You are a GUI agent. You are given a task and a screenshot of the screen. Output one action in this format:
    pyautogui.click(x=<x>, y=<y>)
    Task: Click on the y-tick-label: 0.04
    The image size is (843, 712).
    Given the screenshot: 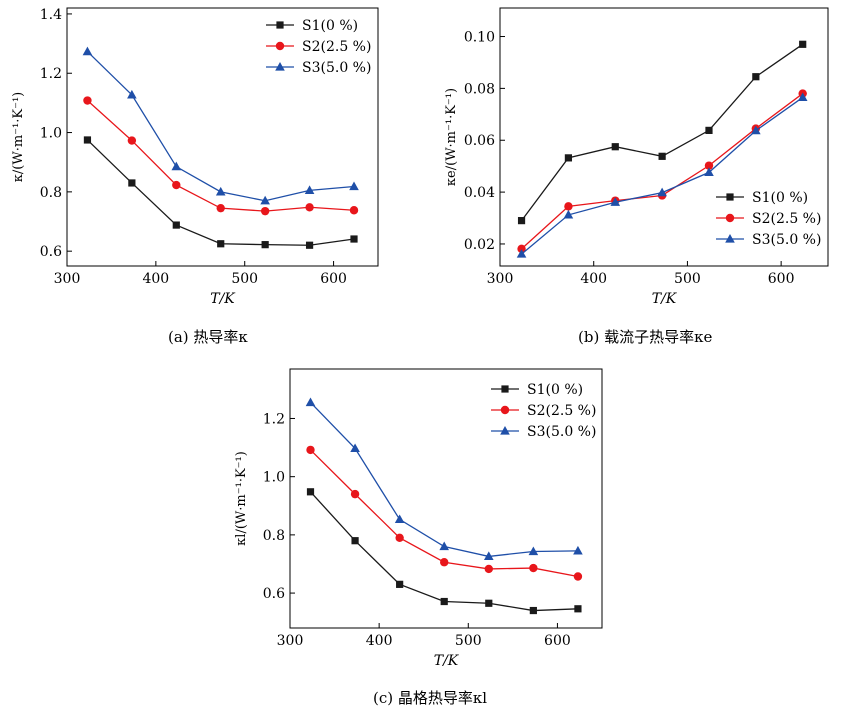 What is the action you would take?
    pyautogui.click(x=479, y=193)
    